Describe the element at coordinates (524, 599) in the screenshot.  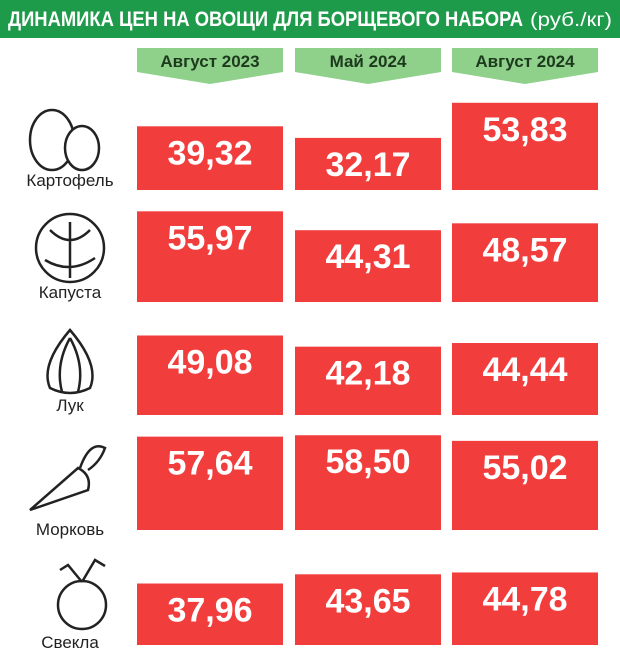
I see `value-label: 44,78` at that location.